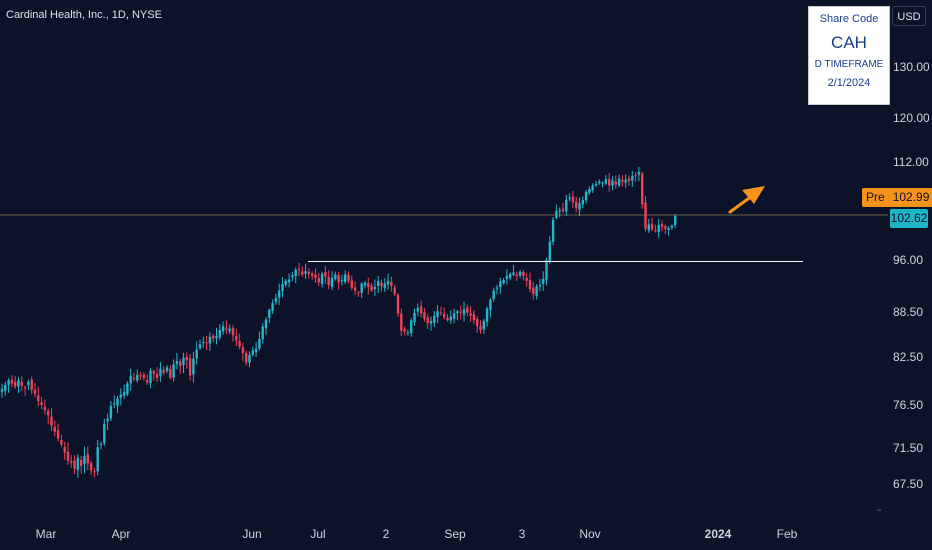 The width and height of the screenshot is (932, 550). I want to click on x-tick-label: Apr, so click(121, 534).